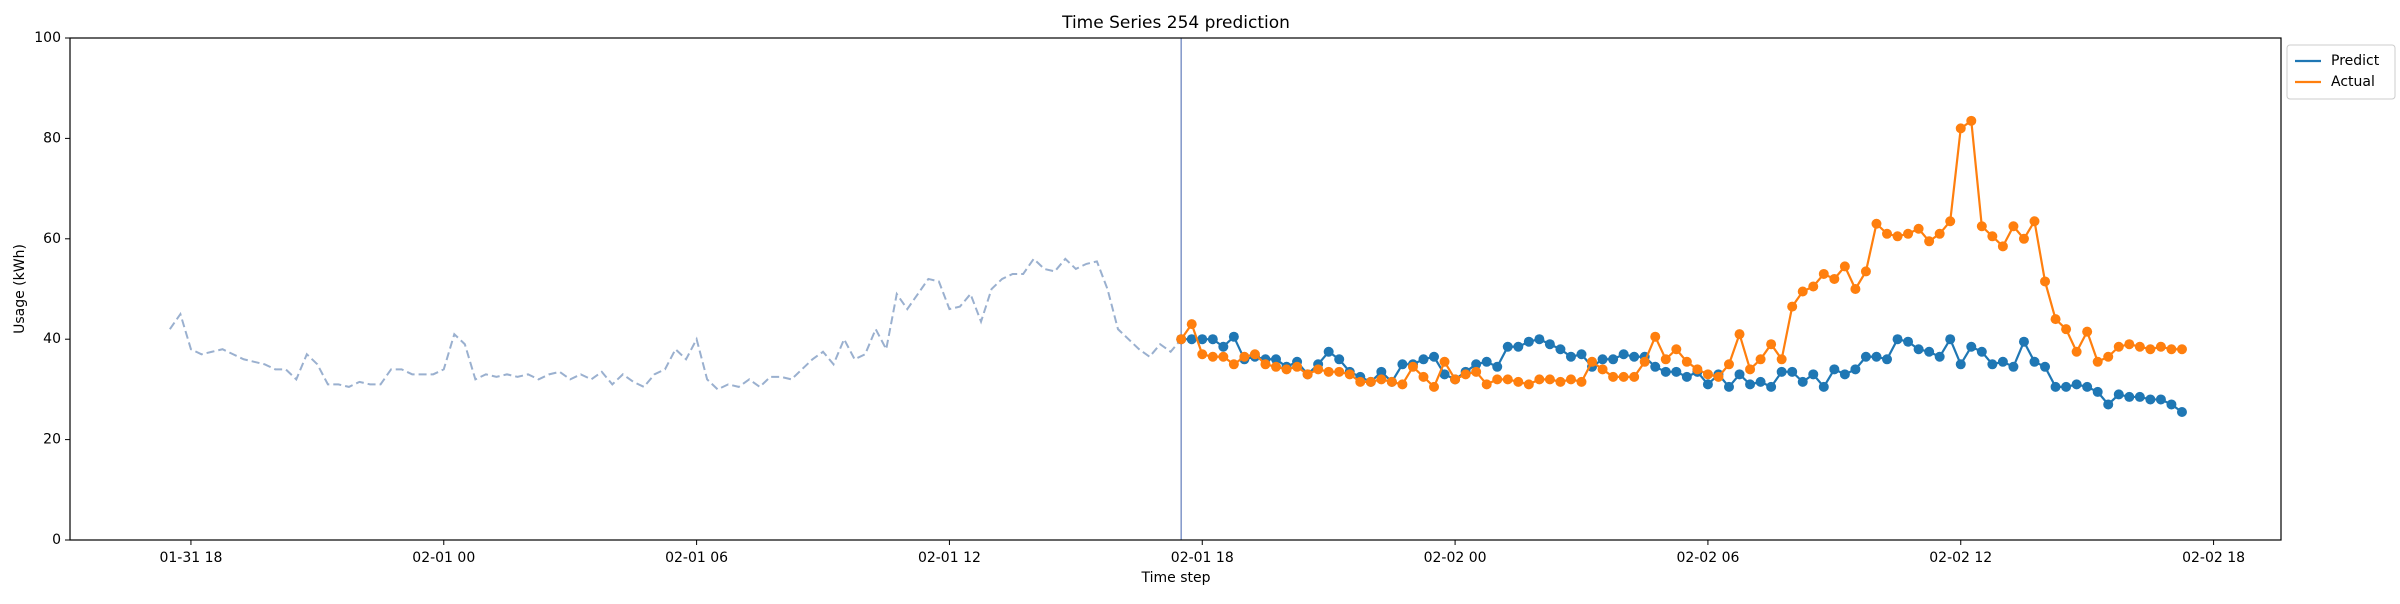 The height and width of the screenshot is (604, 2400). What do you see at coordinates (52, 339) in the screenshot?
I see `y-tick-label: 40` at bounding box center [52, 339].